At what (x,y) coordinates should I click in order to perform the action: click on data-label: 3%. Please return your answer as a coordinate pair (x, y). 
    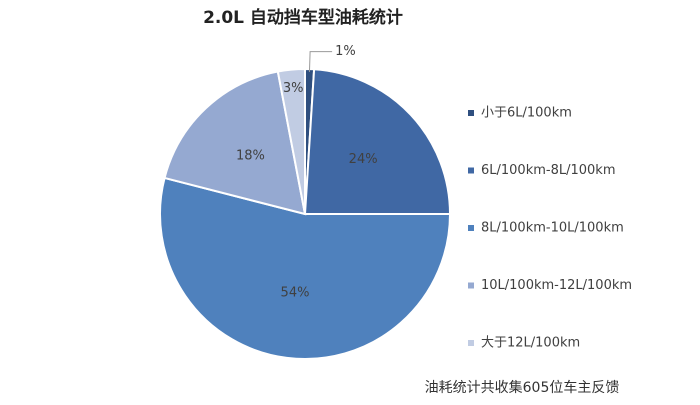
    Looking at the image, I should click on (293, 88).